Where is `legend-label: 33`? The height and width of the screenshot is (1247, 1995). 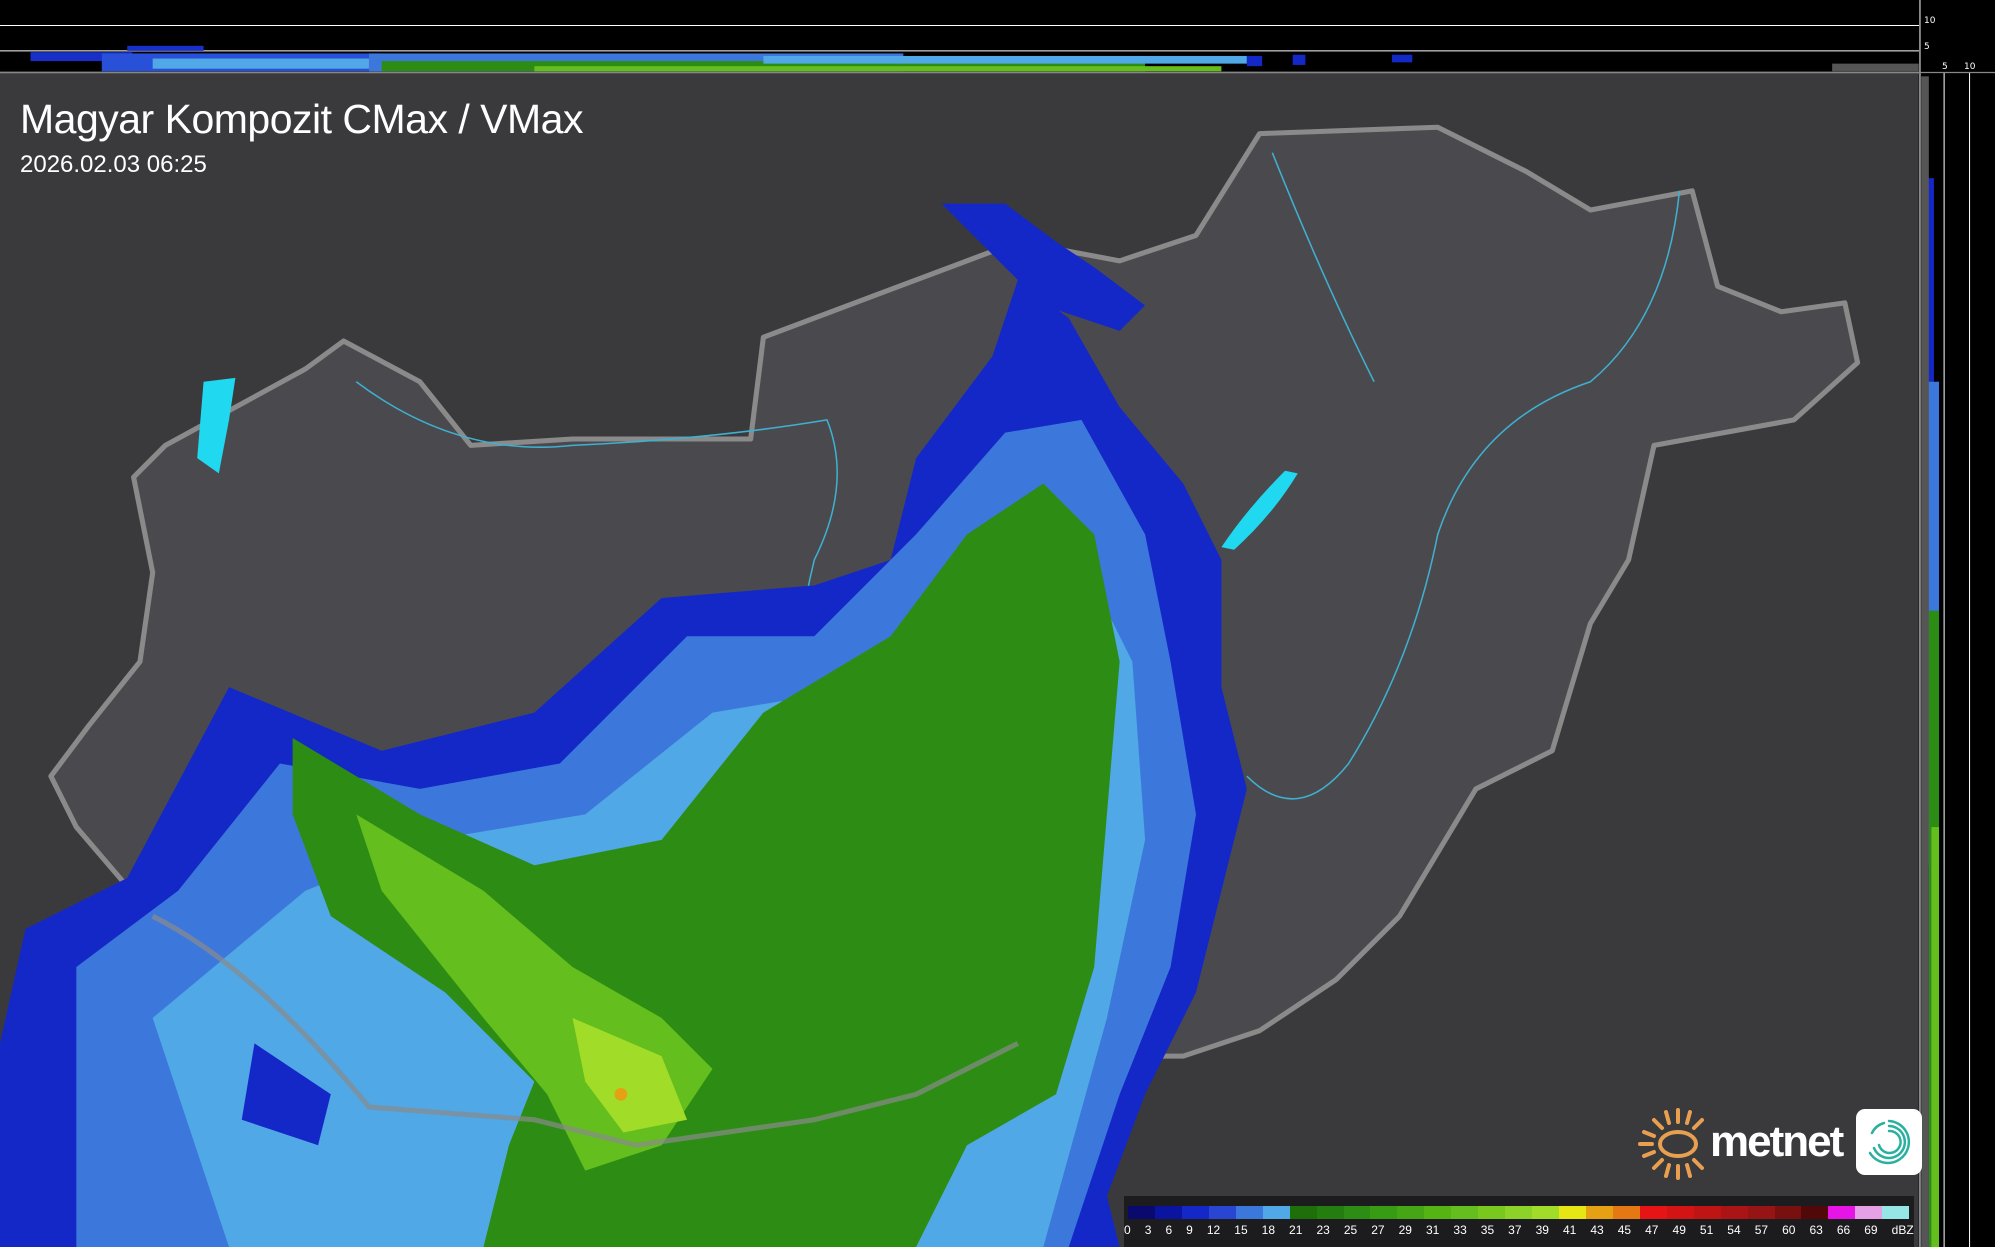 legend-label: 33 is located at coordinates (1460, 1230).